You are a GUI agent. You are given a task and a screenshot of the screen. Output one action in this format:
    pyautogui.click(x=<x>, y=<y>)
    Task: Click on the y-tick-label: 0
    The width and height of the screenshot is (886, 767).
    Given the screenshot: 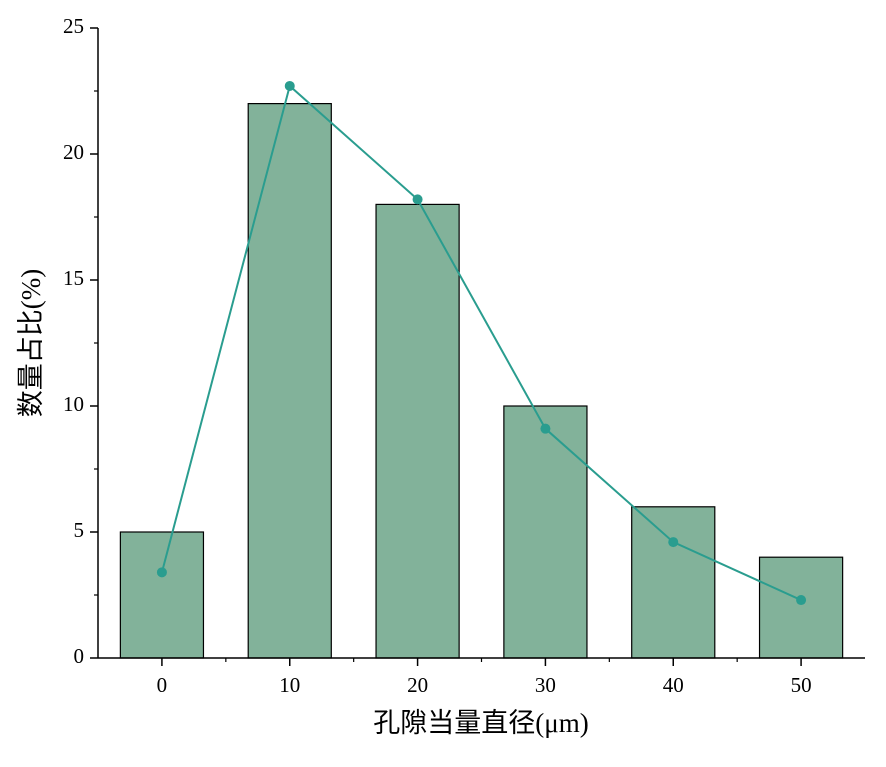 What is the action you would take?
    pyautogui.click(x=79, y=656)
    